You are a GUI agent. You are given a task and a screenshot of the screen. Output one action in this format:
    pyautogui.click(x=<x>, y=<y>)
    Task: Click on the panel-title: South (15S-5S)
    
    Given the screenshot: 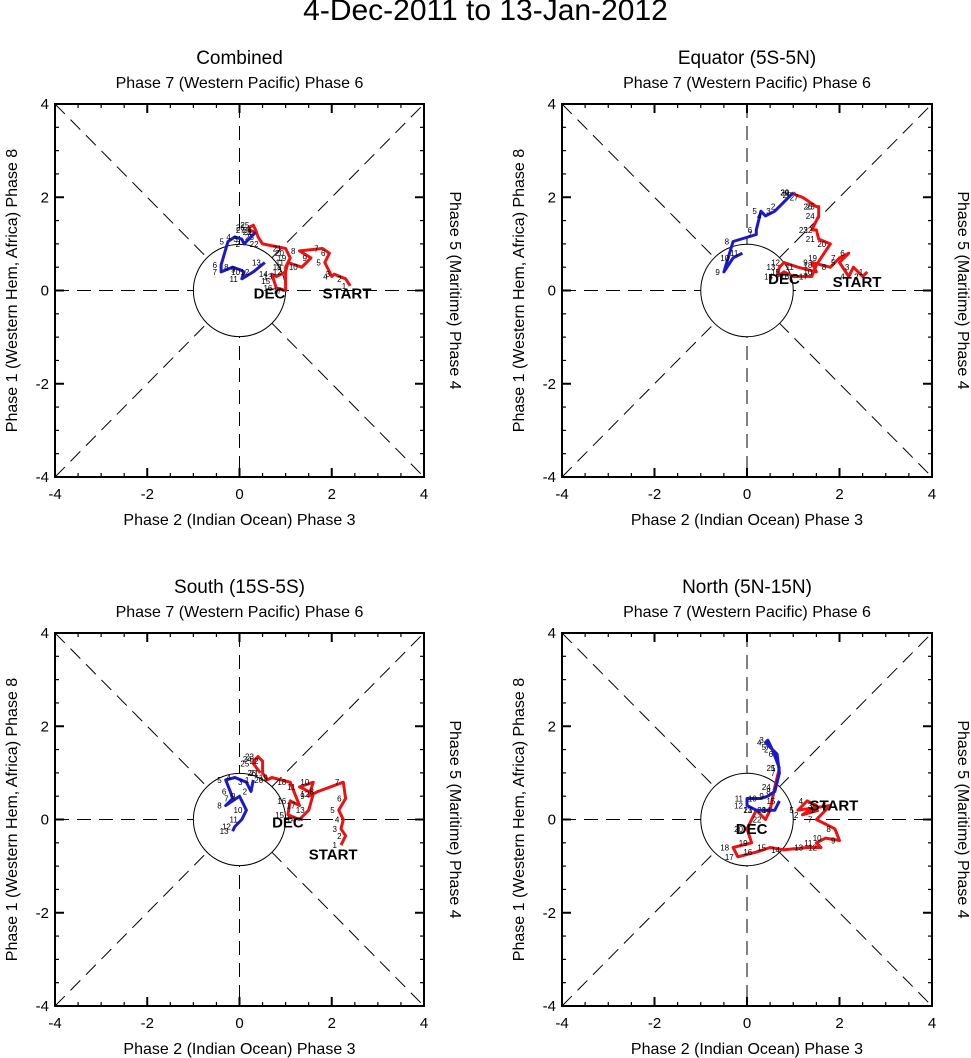 What is the action you would take?
    pyautogui.click(x=239, y=587)
    